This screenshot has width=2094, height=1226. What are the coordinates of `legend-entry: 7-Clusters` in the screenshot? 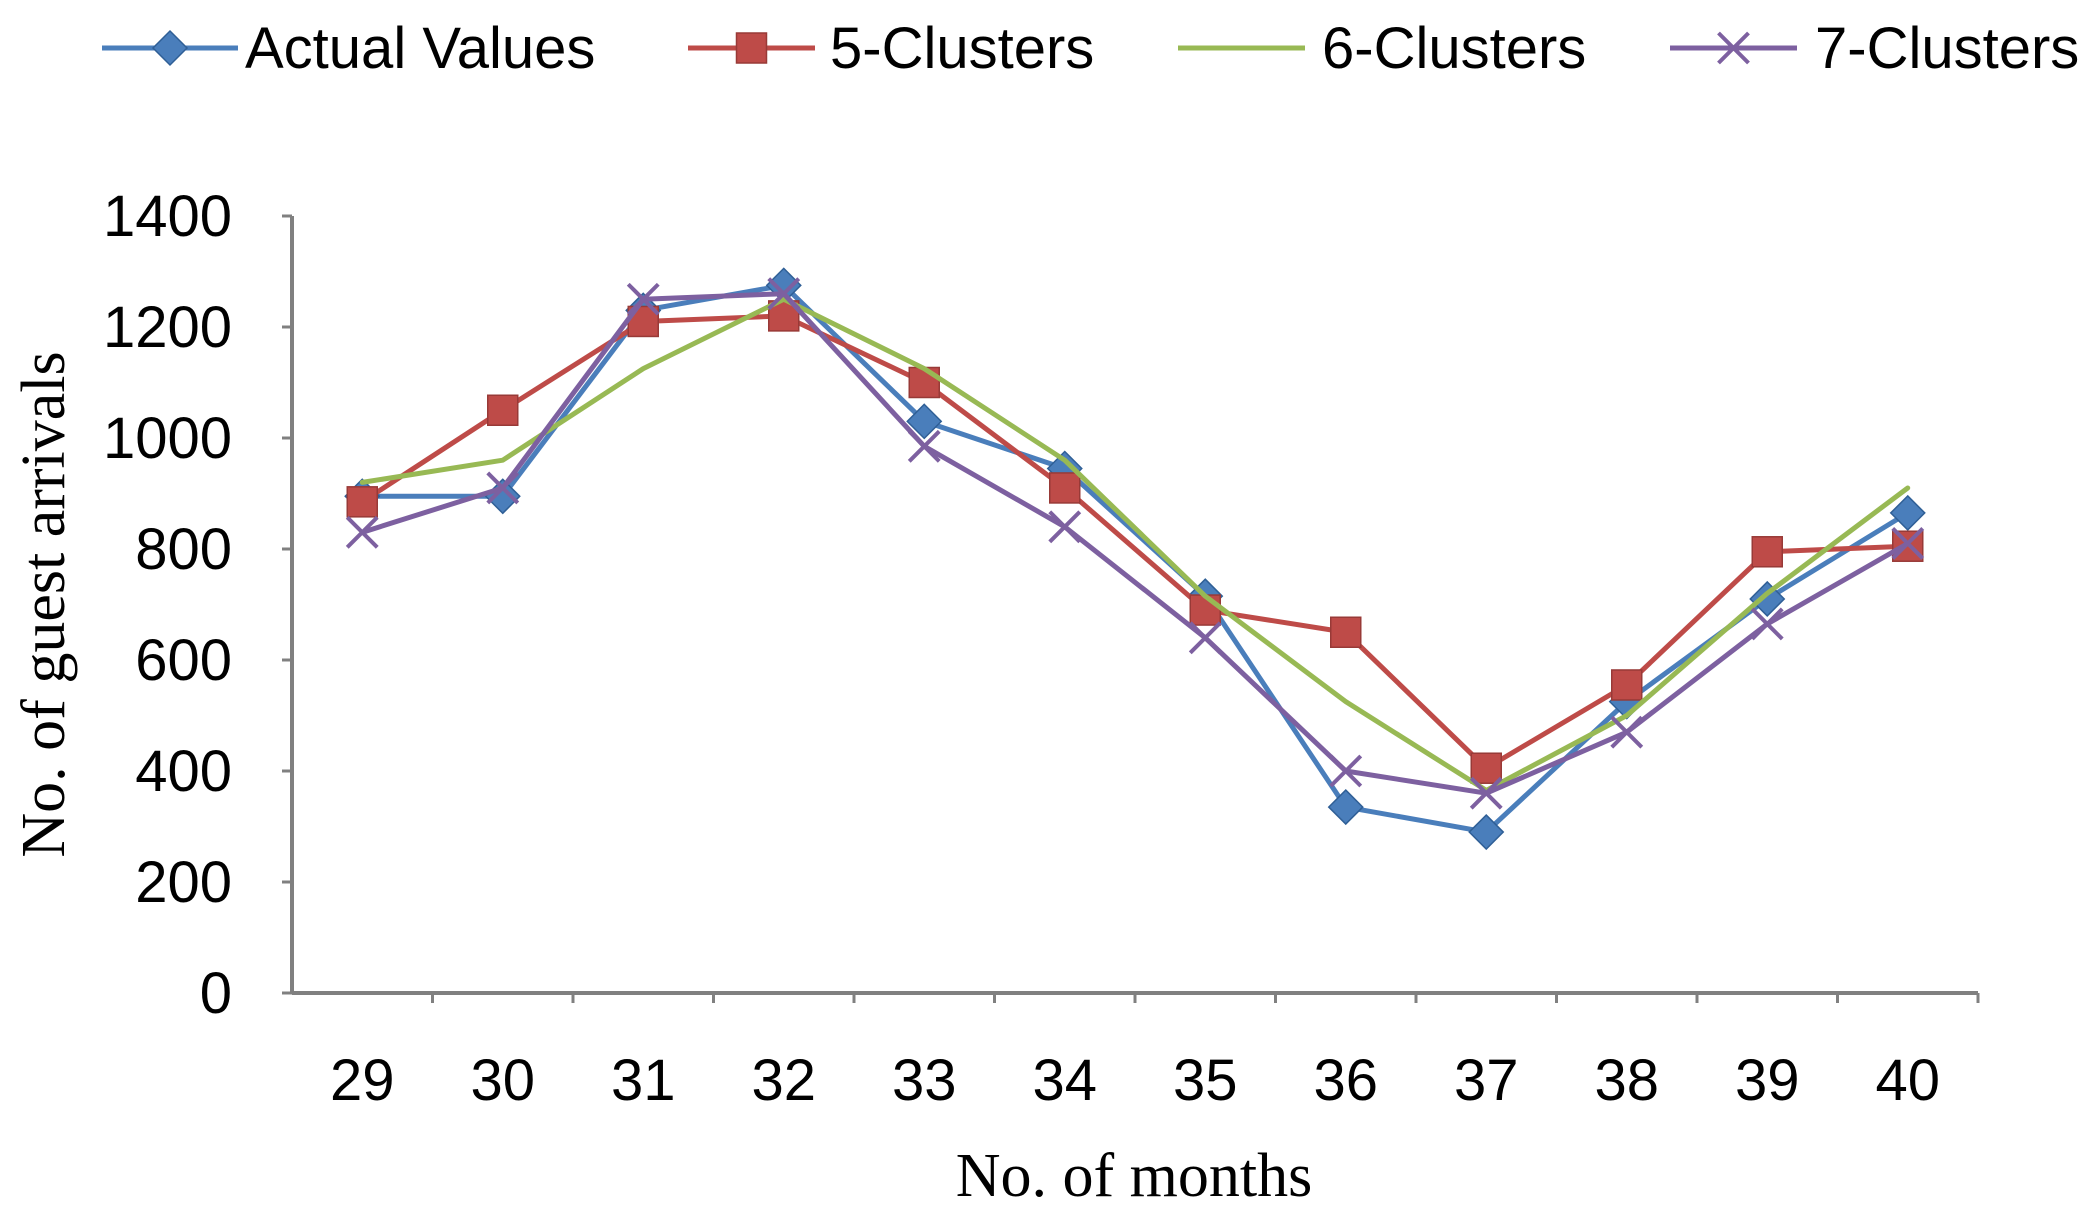 It's located at (1874, 48).